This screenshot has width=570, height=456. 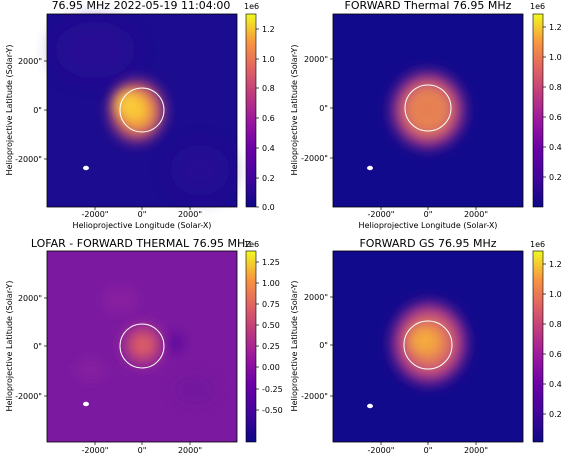 What do you see at coordinates (271, 346) in the screenshot?
I see `colorbar-tick-label: 0.25` at bounding box center [271, 346].